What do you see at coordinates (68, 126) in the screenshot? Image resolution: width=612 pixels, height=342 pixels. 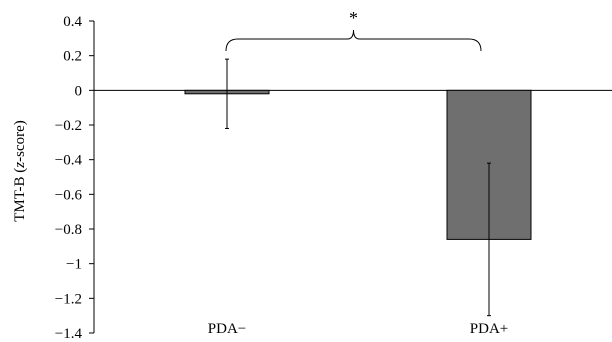 I see `y-tick-label: −0.2` at bounding box center [68, 126].